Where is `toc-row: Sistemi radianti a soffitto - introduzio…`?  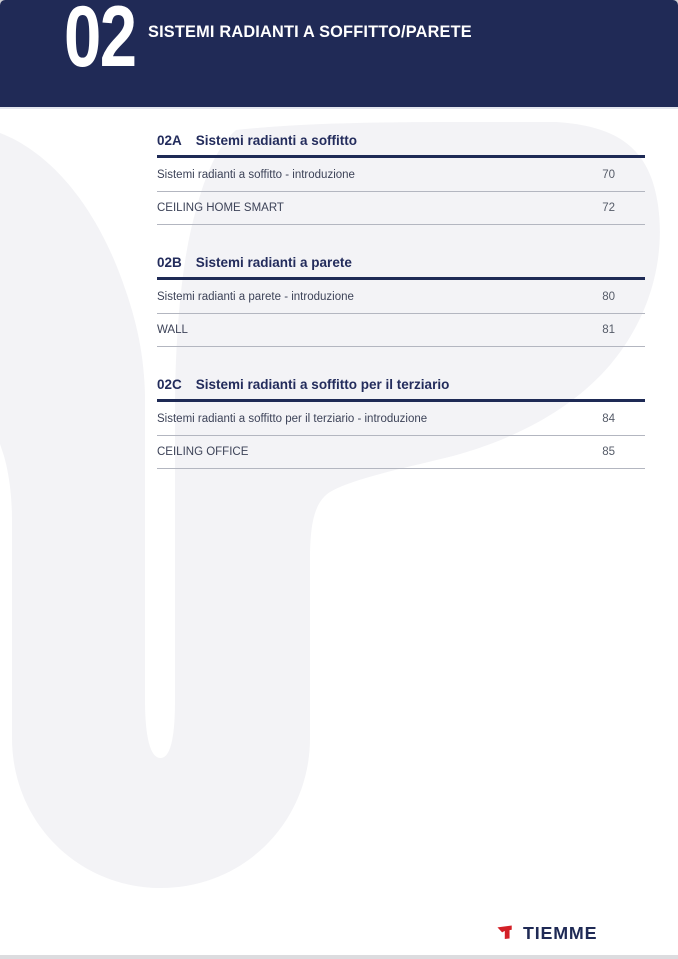 toc-row: Sistemi radianti a soffitto - introduzio… is located at coordinates (401, 175).